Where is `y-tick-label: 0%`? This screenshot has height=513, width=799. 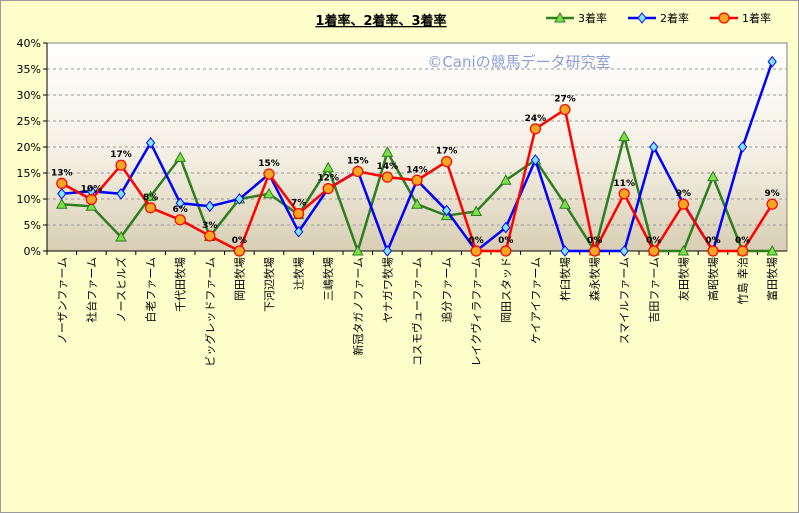 y-tick-label: 0% is located at coordinates (32, 251).